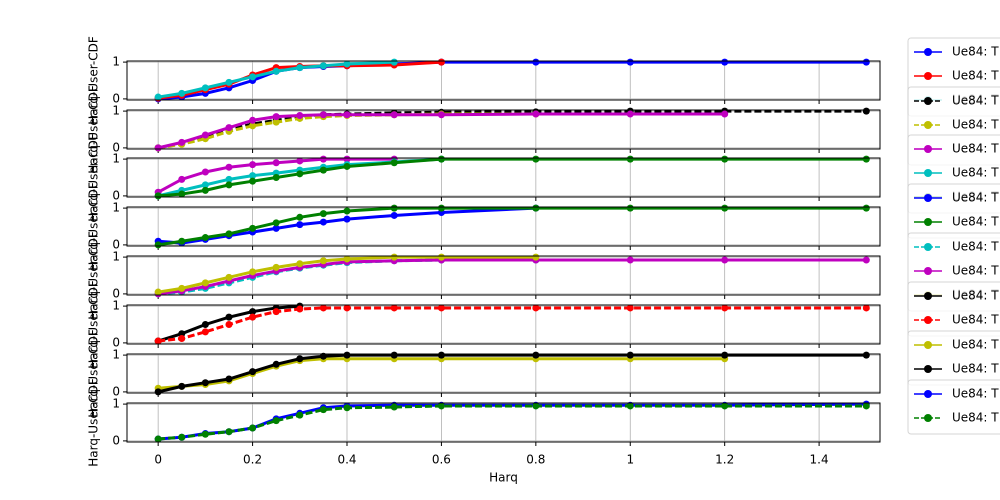 The image size is (1000, 500). What do you see at coordinates (346, 460) in the screenshot?
I see `x-tick-label: 0.4` at bounding box center [346, 460].